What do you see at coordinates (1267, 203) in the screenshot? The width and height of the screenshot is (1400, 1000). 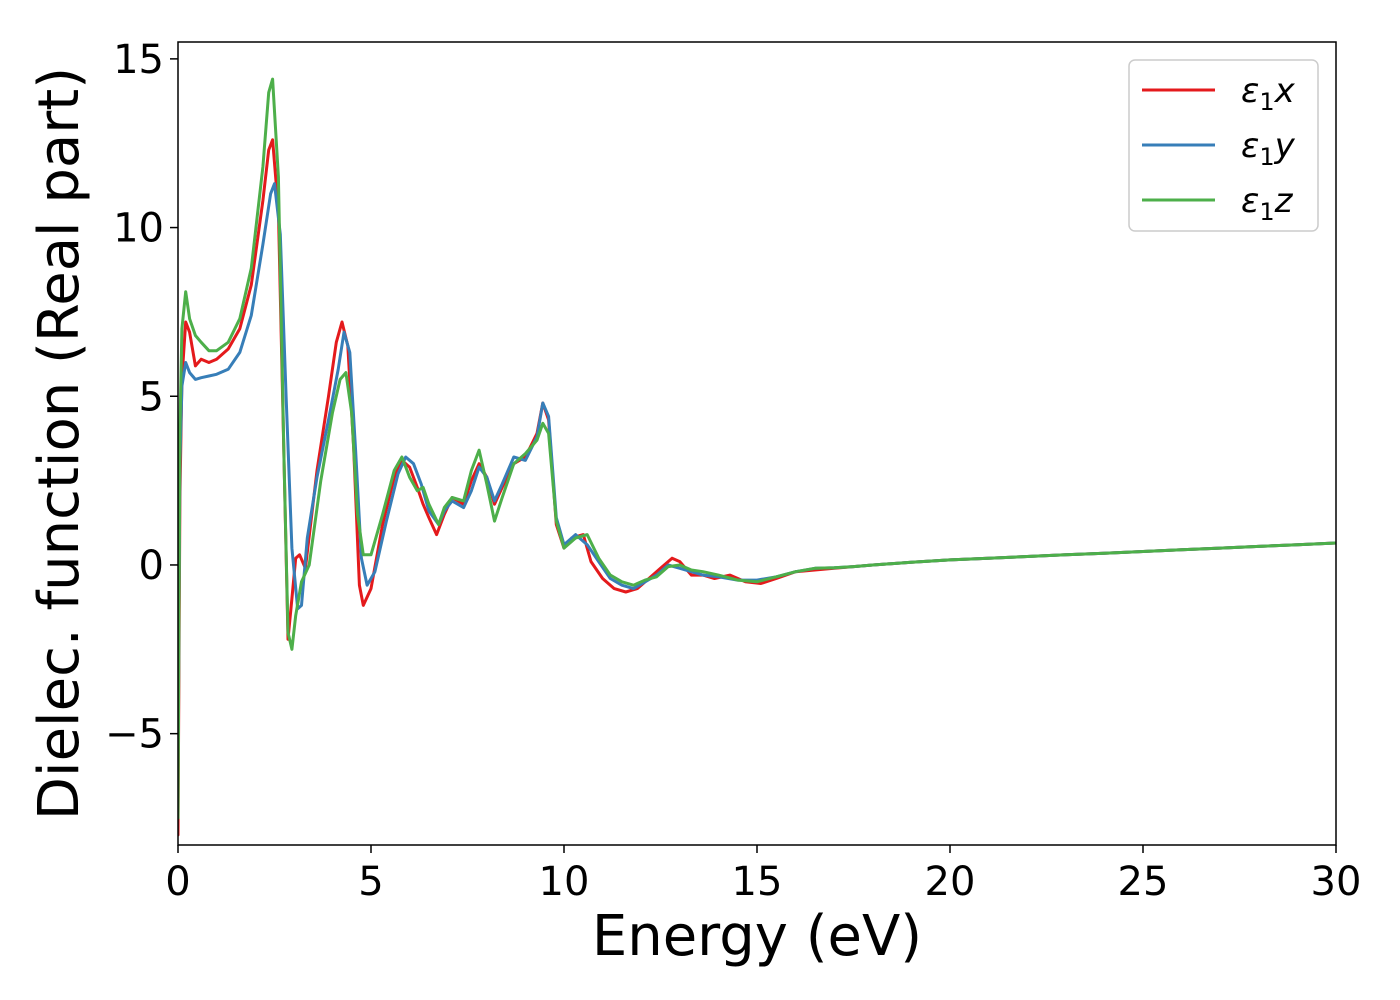 I see `legend-label: ε1z` at bounding box center [1267, 203].